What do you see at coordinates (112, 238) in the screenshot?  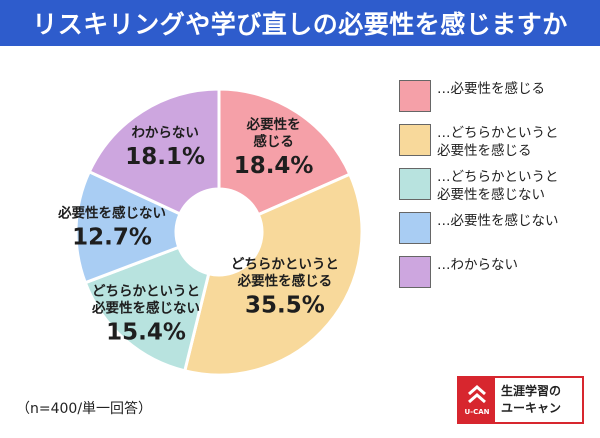 I see `slice-value-label: 12.7%` at bounding box center [112, 238].